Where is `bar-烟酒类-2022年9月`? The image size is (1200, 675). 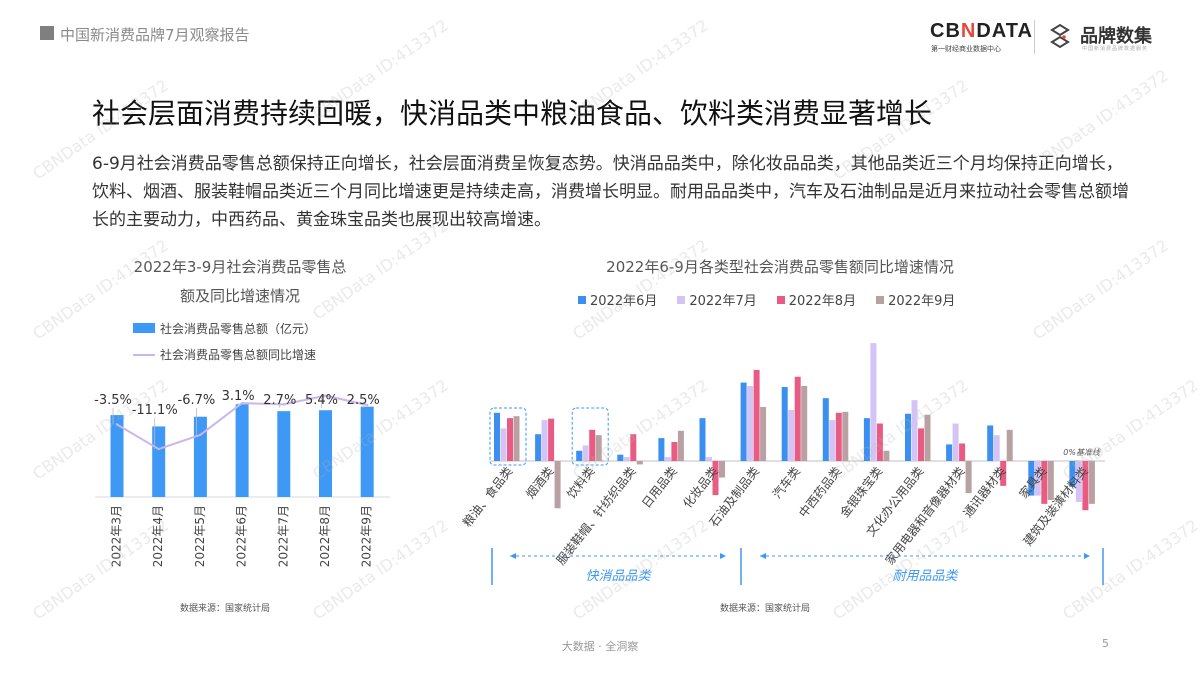
bar-烟酒类-2022年9月 is located at coordinates (557, 485).